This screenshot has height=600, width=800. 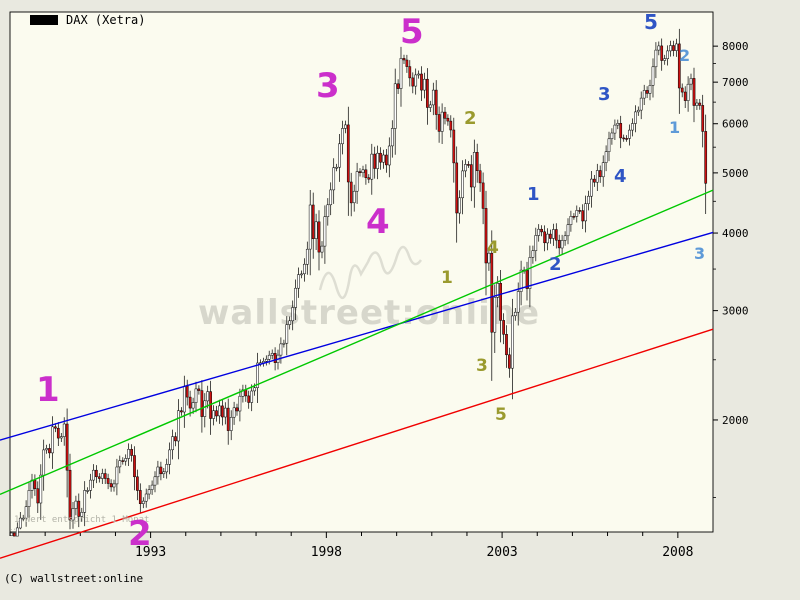 What do you see at coordinates (735, 233) in the screenshot?
I see `y-tick-label: 4000` at bounding box center [735, 233].